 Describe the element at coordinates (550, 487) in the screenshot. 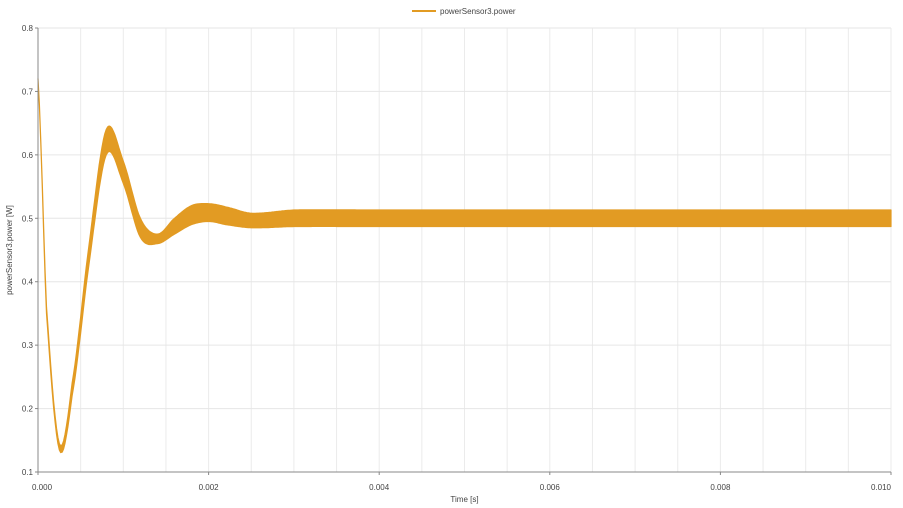

I see `x-tick-label: 0.006` at that location.